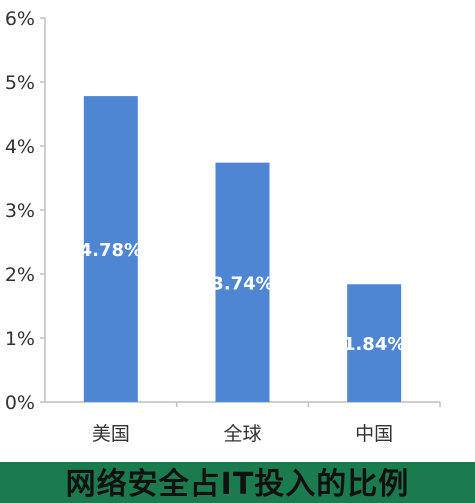  I want to click on y-tick-label: 5%, so click(20, 83).